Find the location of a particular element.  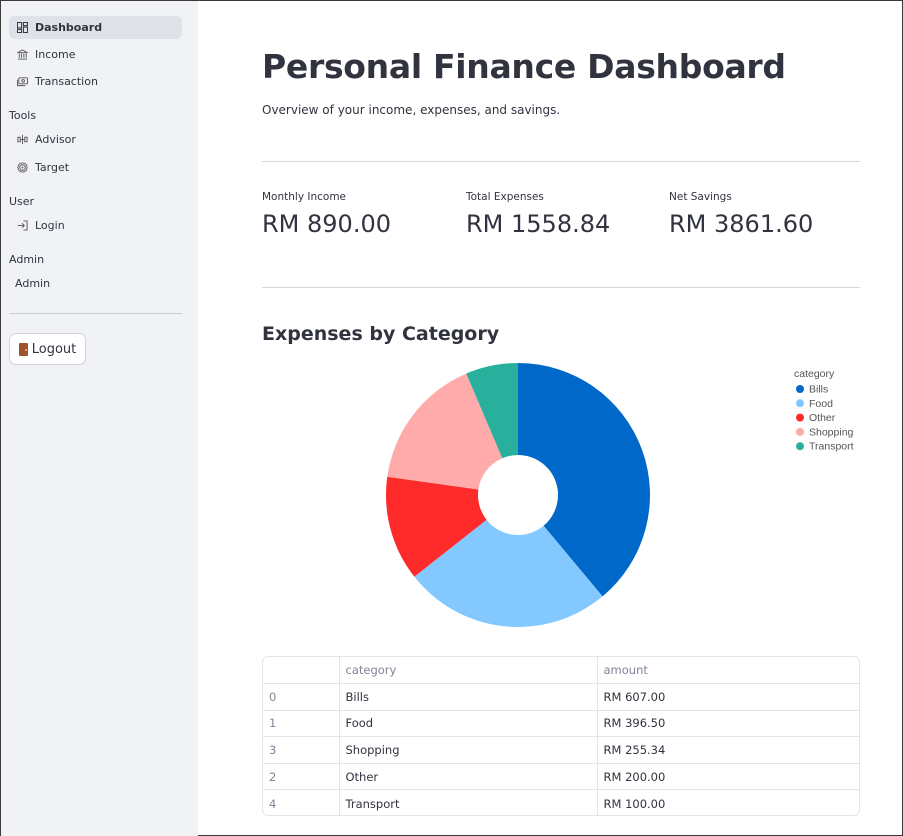

sidebar-item-login: Login is located at coordinates (95, 225).